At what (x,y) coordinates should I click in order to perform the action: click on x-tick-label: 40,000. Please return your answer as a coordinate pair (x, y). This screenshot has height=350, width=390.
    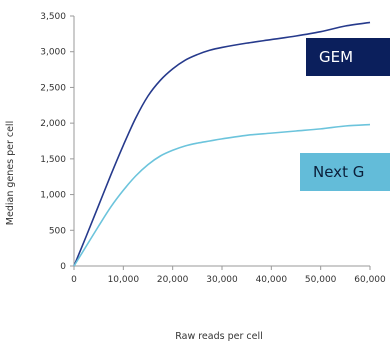
    Looking at the image, I should click on (272, 280).